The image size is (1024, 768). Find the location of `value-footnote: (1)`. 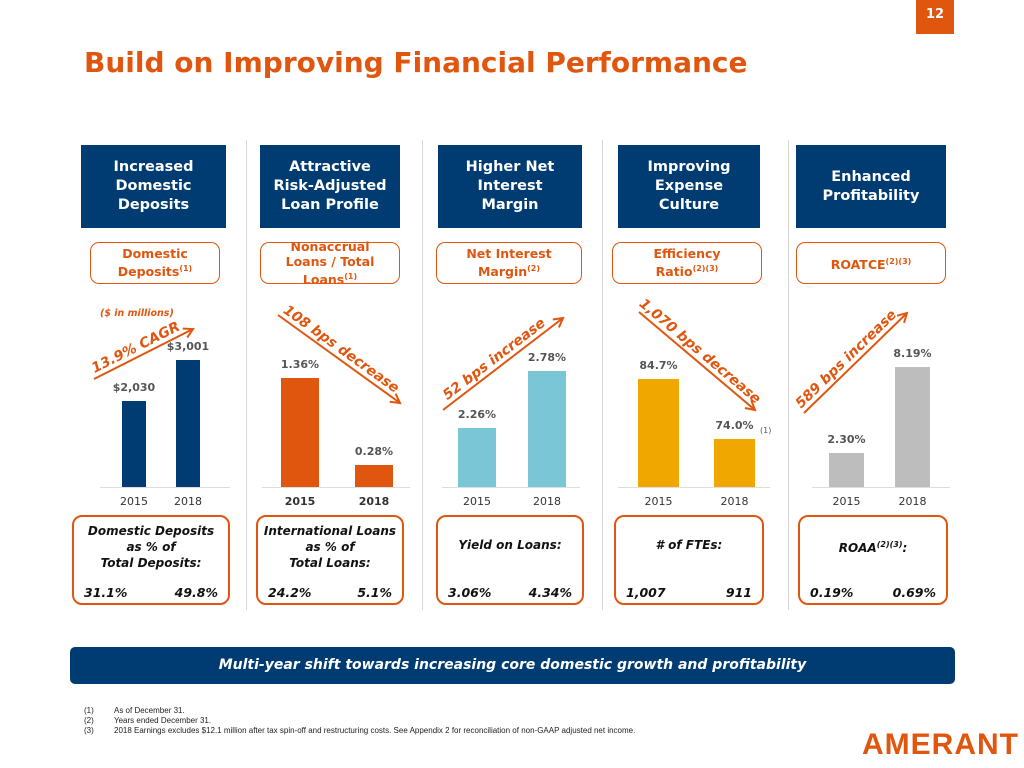

value-footnote: (1) is located at coordinates (766, 430).